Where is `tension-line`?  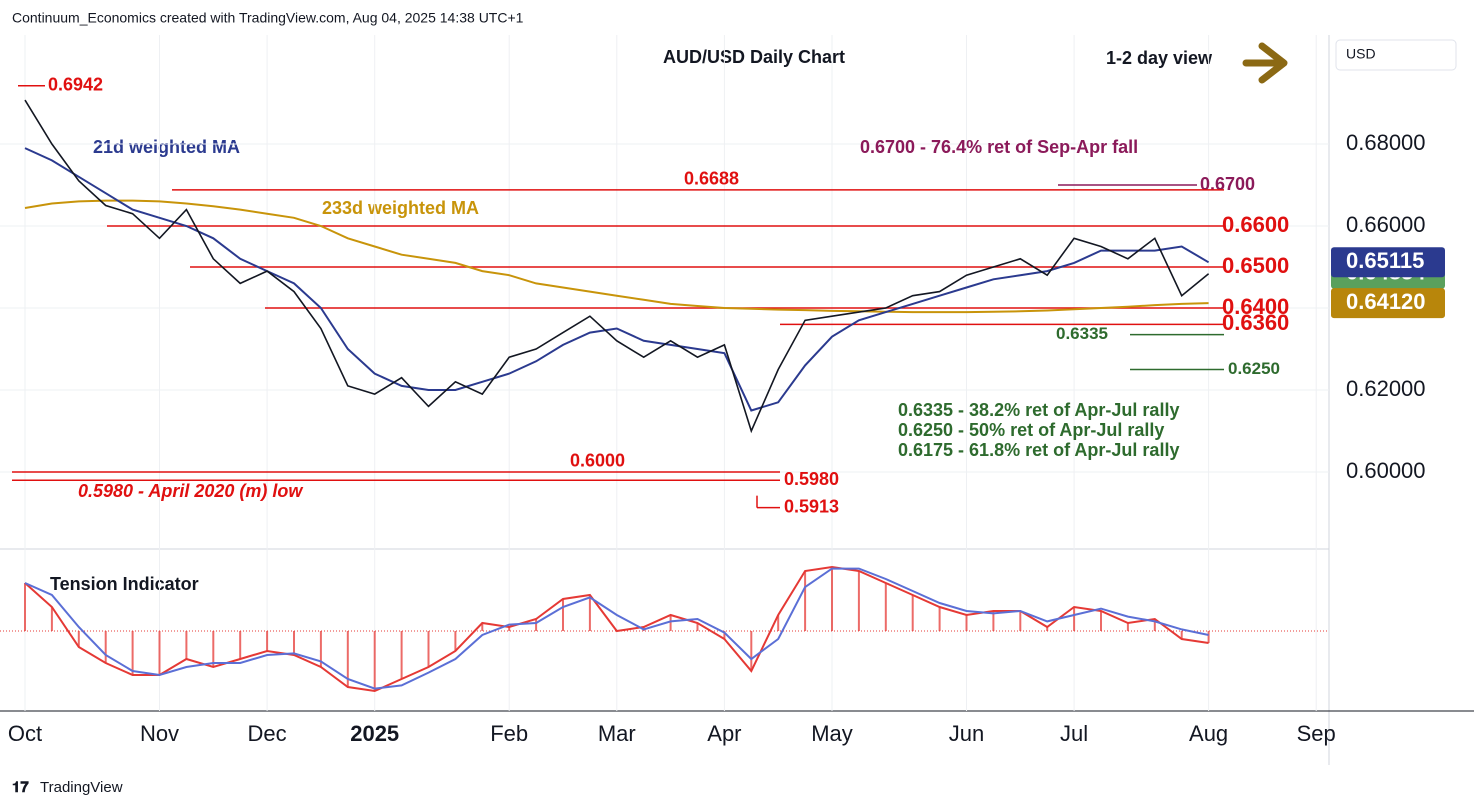 tension-line is located at coordinates (616, 628).